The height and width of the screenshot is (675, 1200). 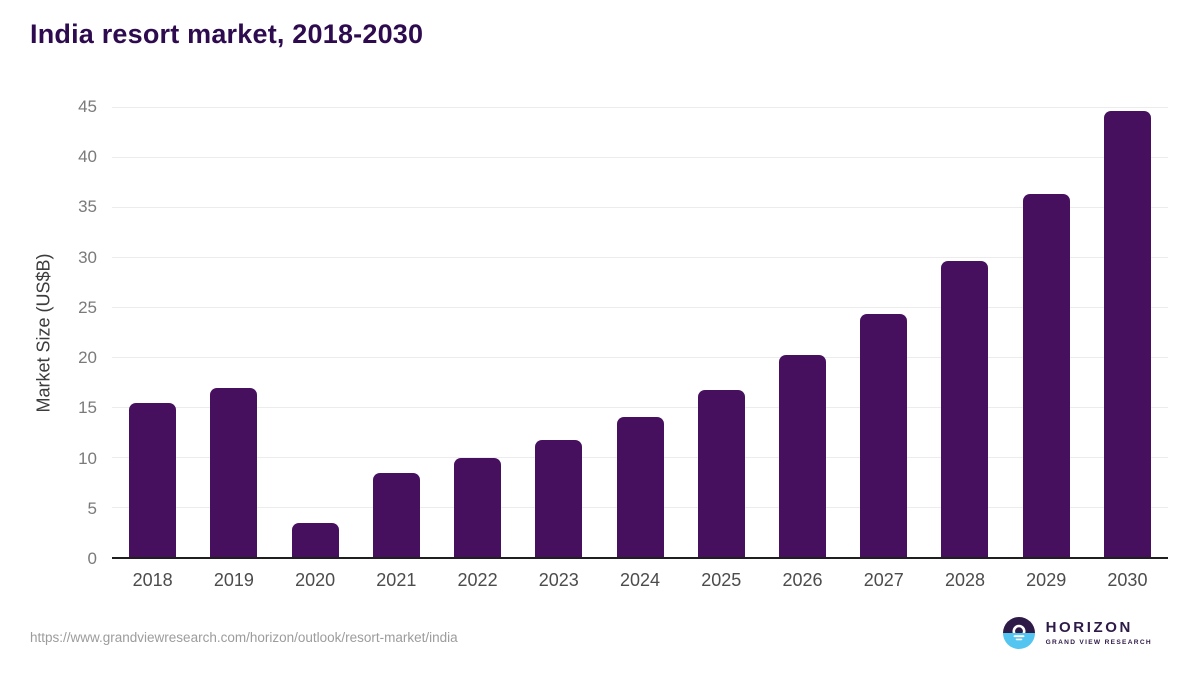 What do you see at coordinates (1098, 642) in the screenshot?
I see `logo-brand-subtitle: GRAND VIEW RESEARCH` at bounding box center [1098, 642].